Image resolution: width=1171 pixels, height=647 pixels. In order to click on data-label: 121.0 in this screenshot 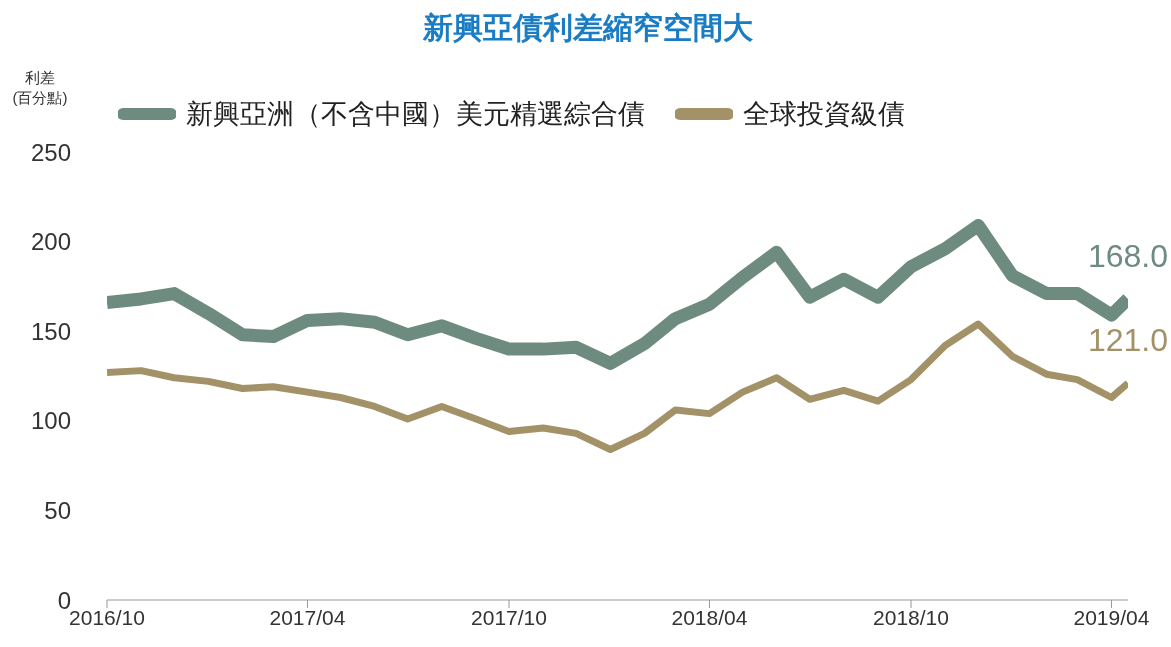, I will do `click(1127, 340)`.